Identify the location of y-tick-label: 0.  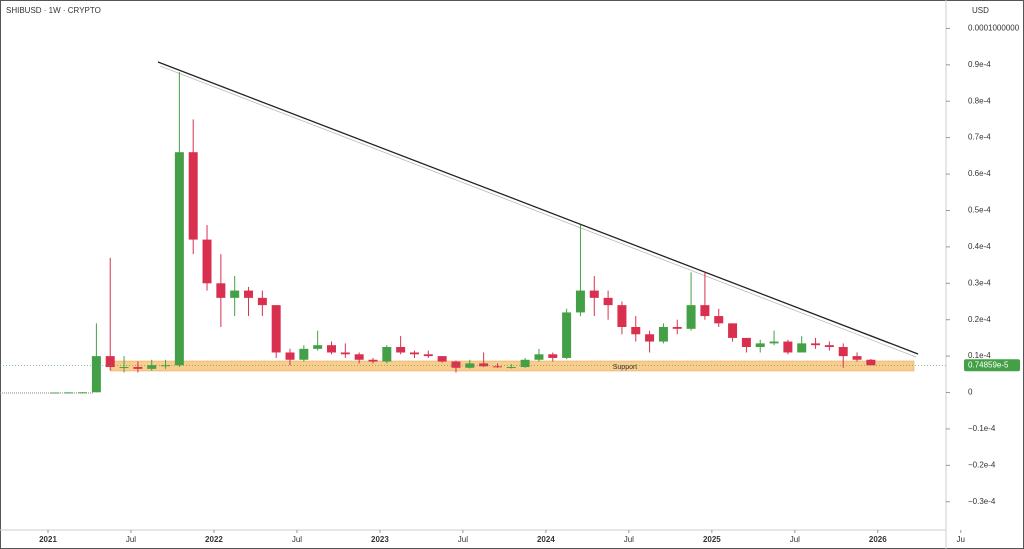
(970, 392).